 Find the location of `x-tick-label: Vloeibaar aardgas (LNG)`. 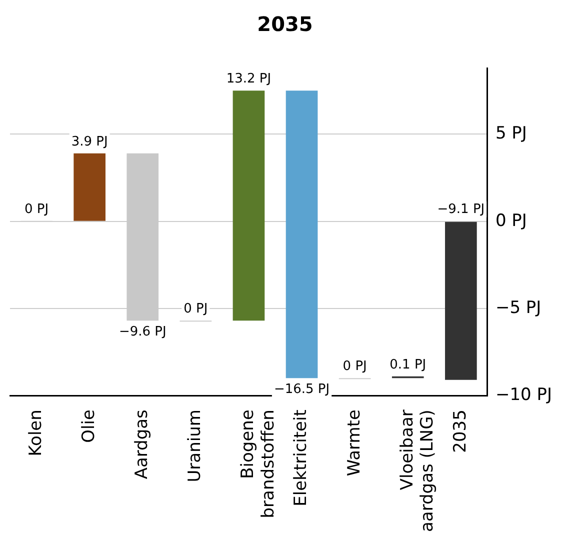

x-tick-label: Vloeibaar aardgas (LNG) is located at coordinates (417, 471).